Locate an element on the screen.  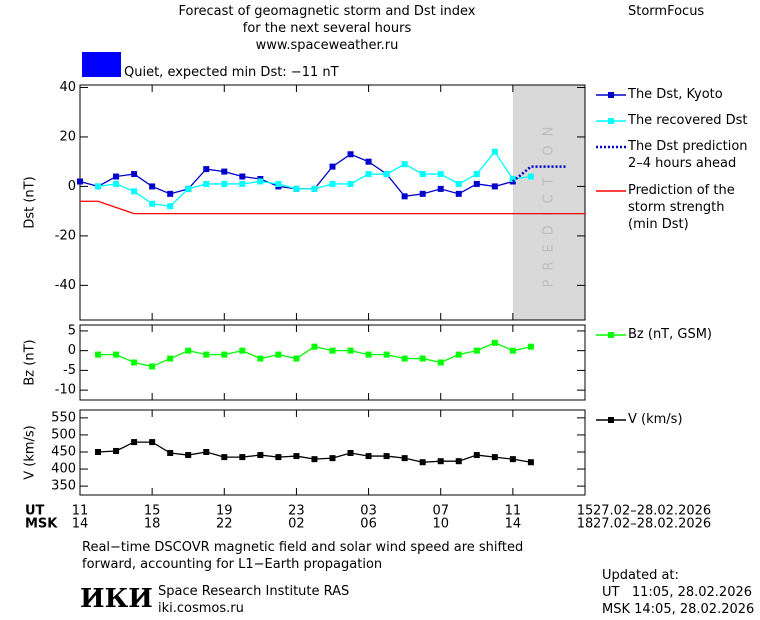
prediction-label: PREDICTION is located at coordinates (548, 203).